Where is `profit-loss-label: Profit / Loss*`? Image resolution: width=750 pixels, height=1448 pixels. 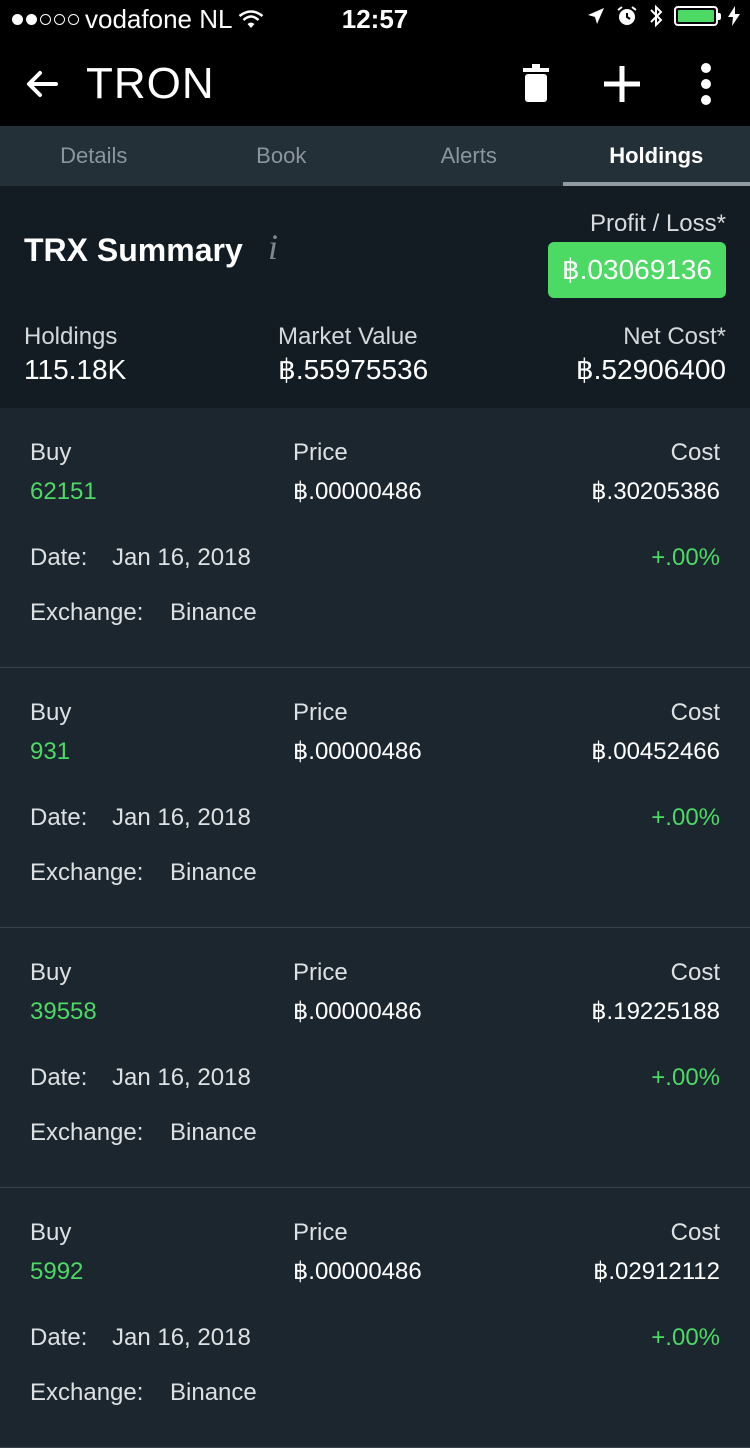
profit-loss-label: Profit / Loss* is located at coordinates (658, 224).